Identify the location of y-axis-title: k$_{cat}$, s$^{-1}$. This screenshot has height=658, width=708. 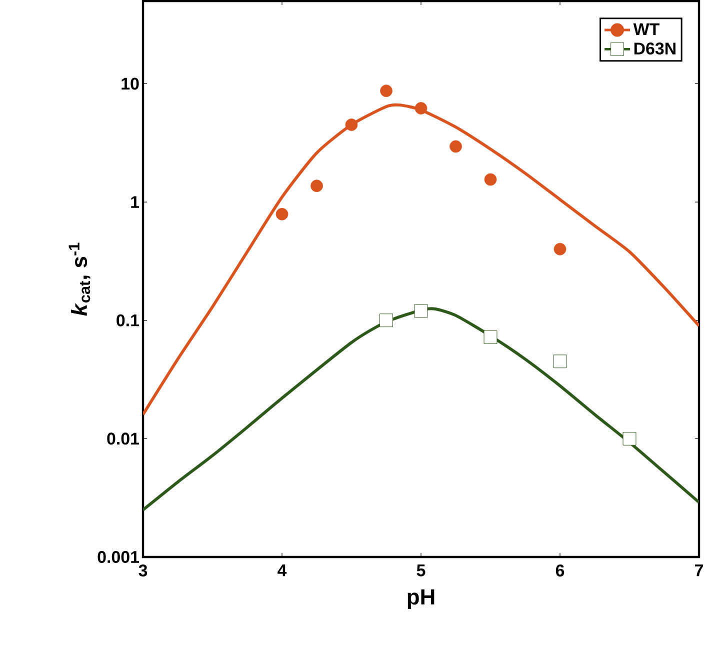
(79, 279).